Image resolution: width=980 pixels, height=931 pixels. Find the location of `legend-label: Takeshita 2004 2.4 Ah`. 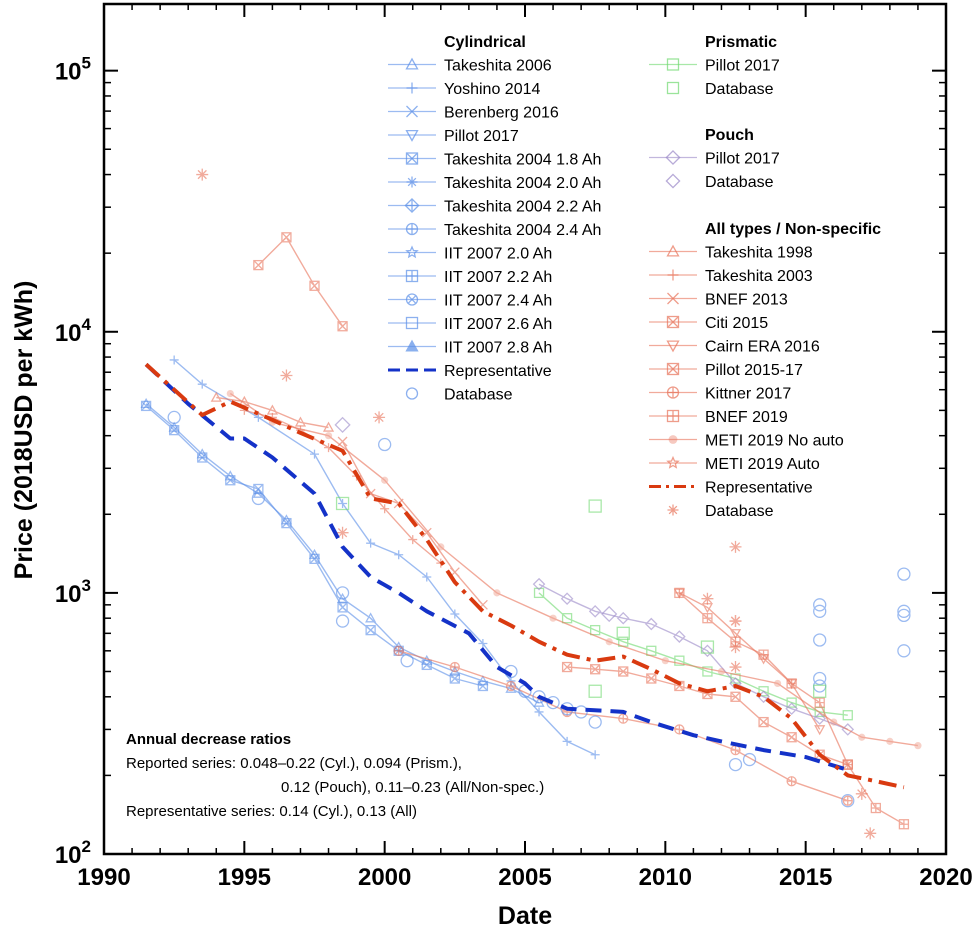

legend-label: Takeshita 2004 2.4 Ah is located at coordinates (522, 230).